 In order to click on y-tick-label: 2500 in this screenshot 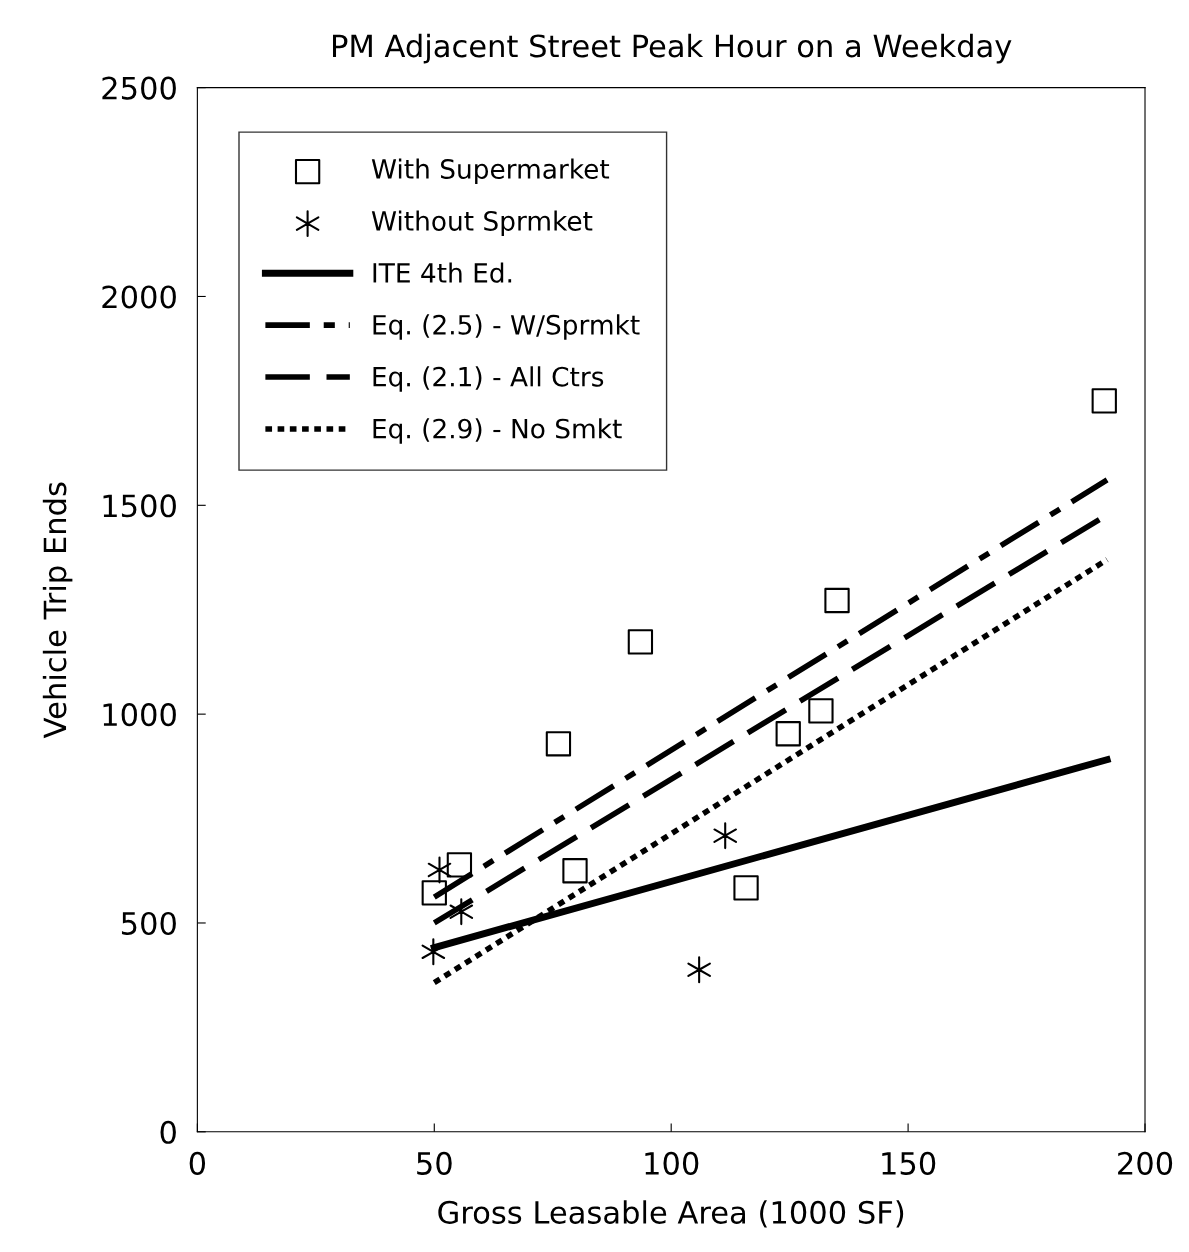, I will do `click(139, 88)`.